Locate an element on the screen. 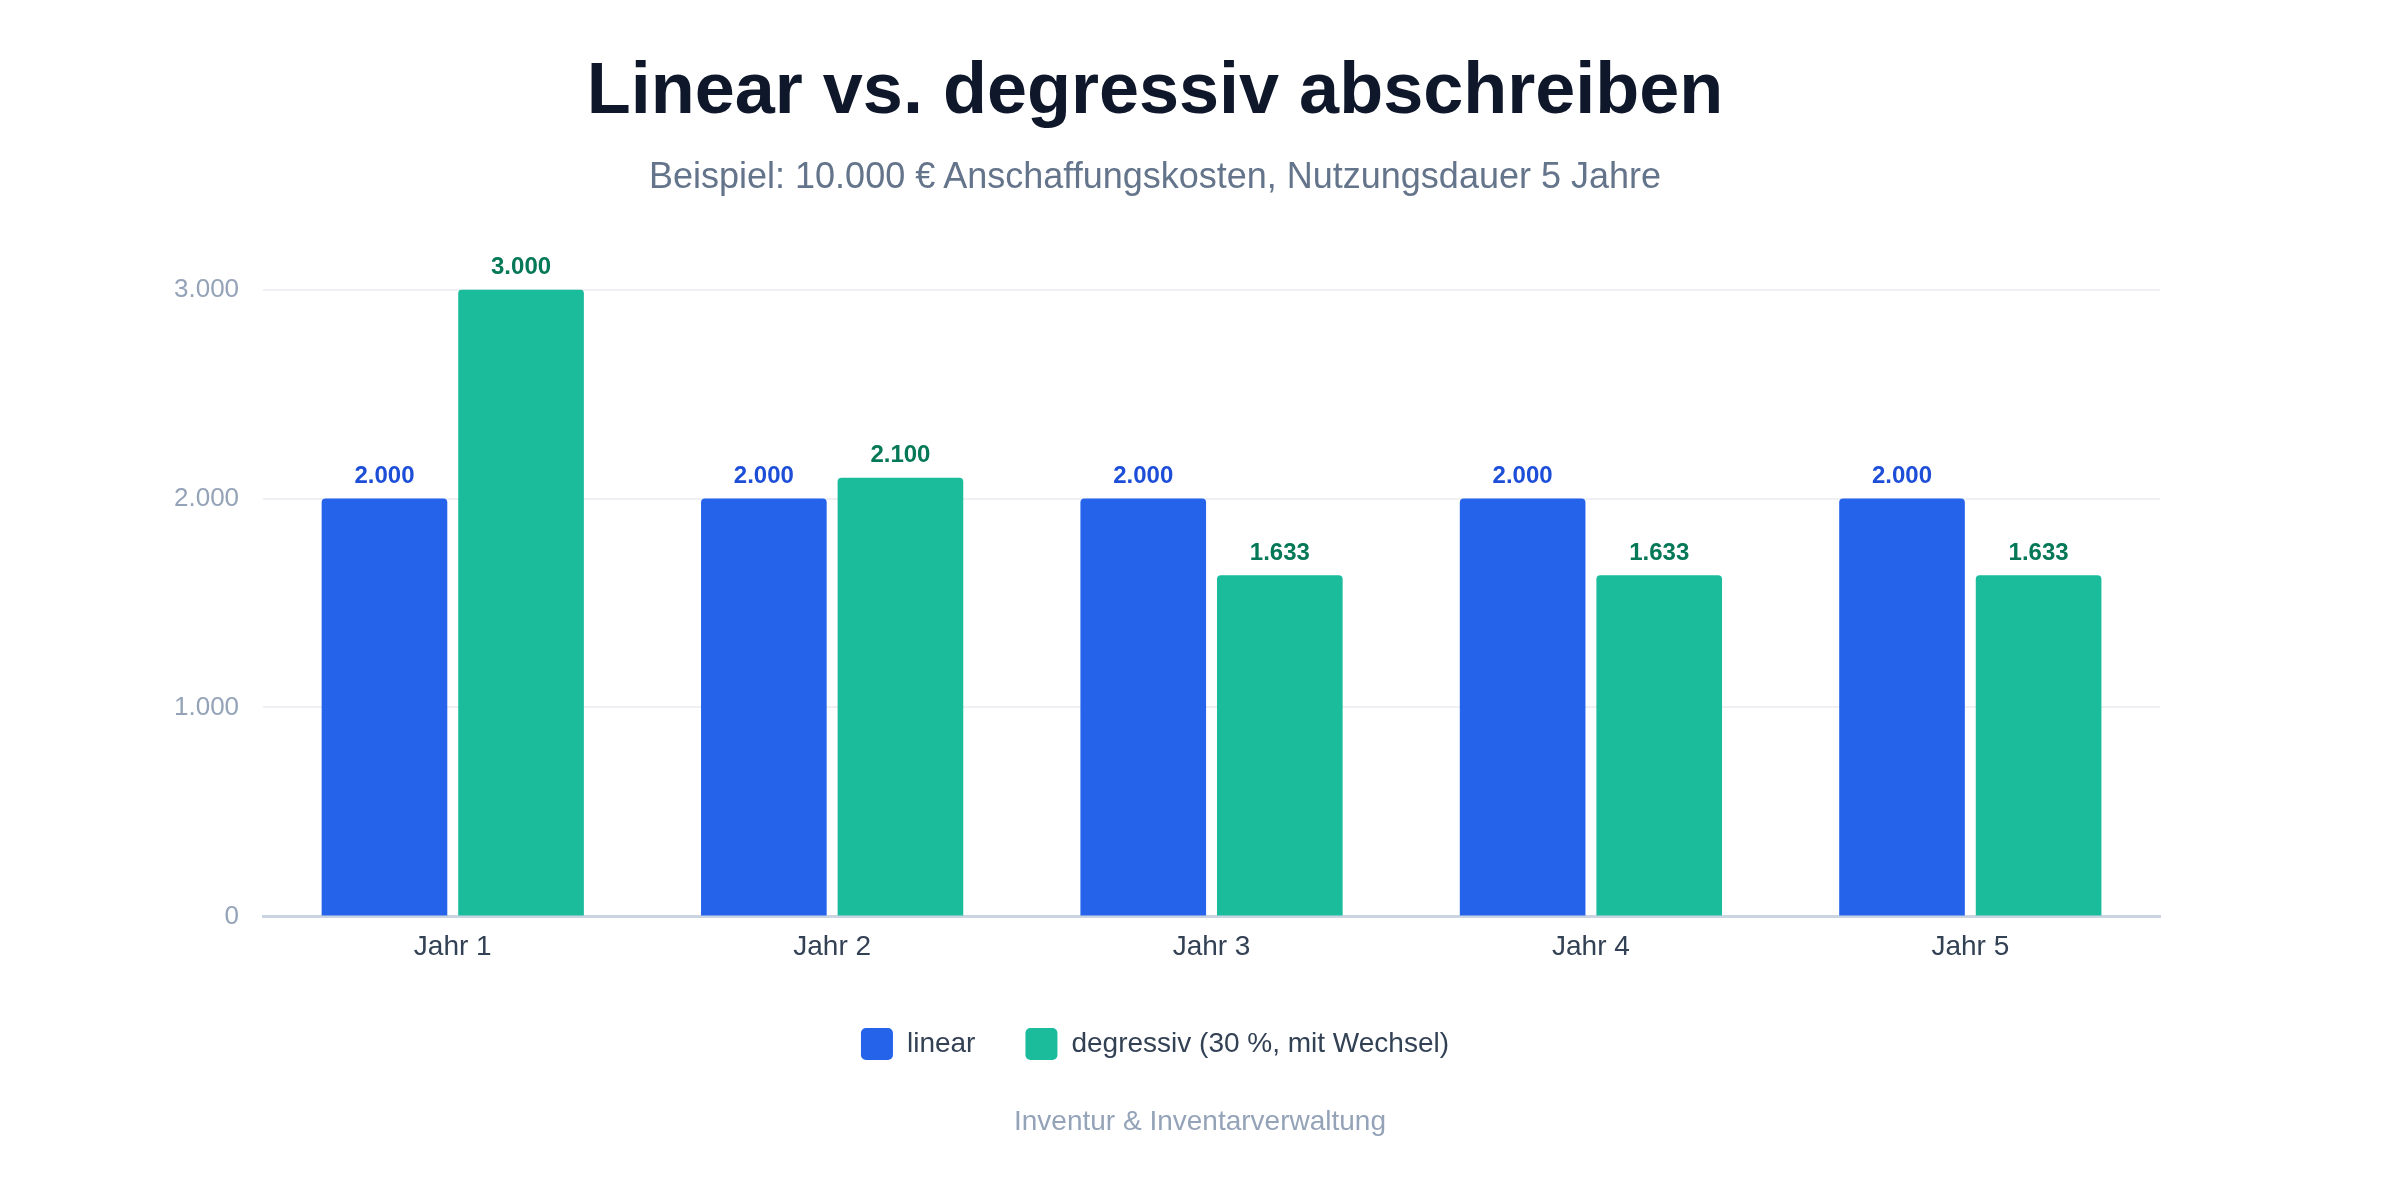  chart-subtitle: Beispiel: 10.000 € Anschaffungskosten, Nutzungsdauer 5 Jahre is located at coordinates (1155, 175).